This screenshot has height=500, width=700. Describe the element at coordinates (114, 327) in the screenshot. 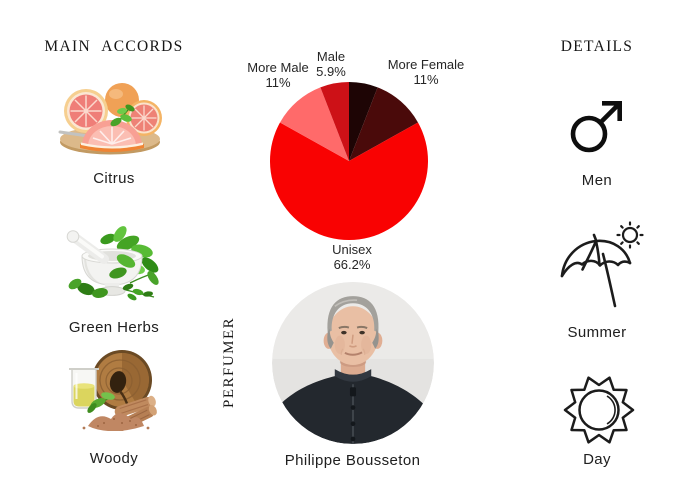

I see `accord-label-green-herbs: Green Herbs` at that location.